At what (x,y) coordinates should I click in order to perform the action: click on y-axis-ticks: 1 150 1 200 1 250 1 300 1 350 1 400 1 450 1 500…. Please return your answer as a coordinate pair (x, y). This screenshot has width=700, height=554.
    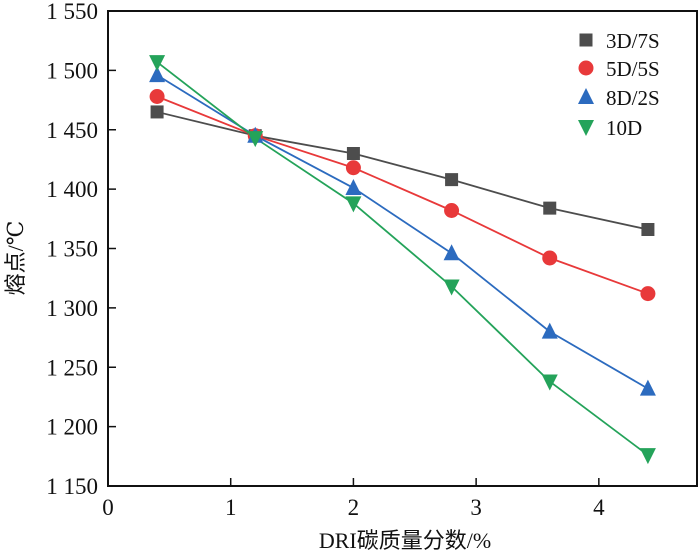
    Looking at the image, I should click on (81, 249).